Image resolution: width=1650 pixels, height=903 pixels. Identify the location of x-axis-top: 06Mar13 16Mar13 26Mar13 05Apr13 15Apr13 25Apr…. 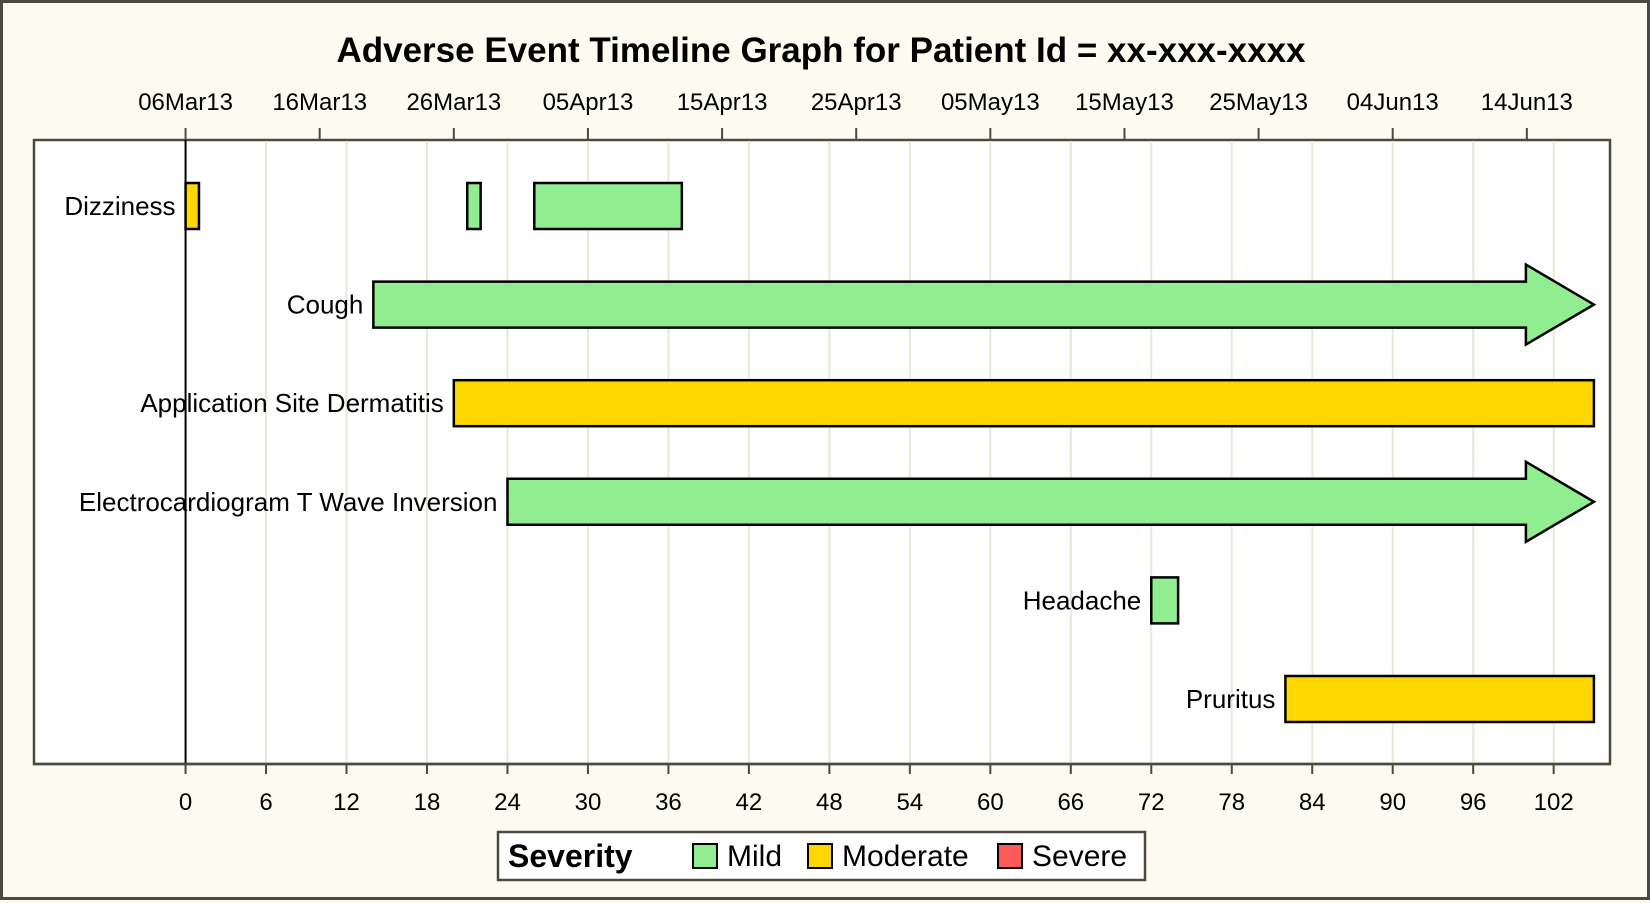
(855, 114).